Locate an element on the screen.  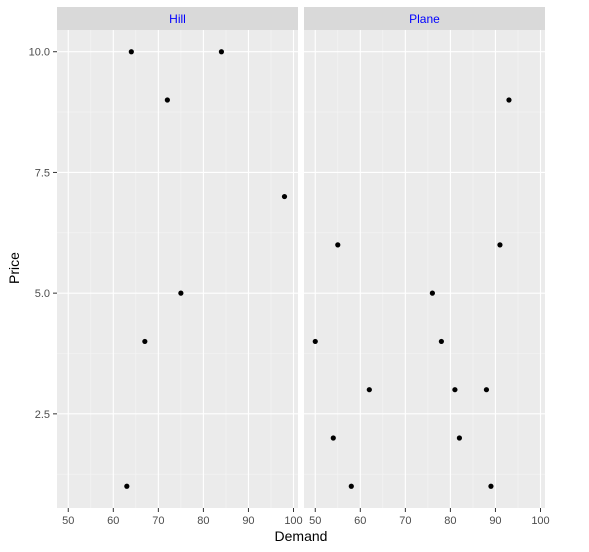
facet-strip-label: Plane is located at coordinates (424, 19).